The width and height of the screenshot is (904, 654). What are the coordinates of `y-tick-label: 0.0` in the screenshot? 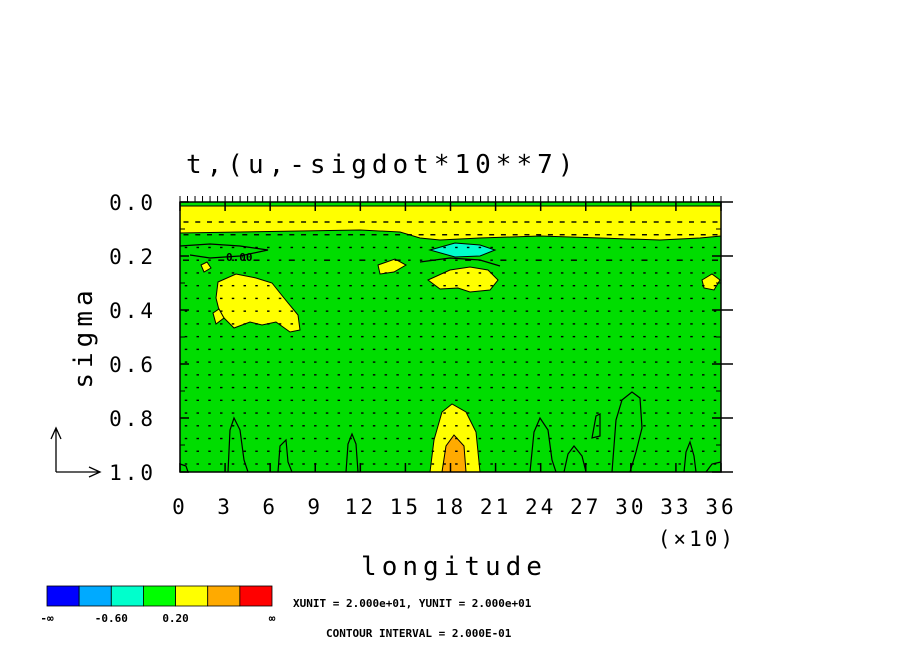 It's located at (132, 203).